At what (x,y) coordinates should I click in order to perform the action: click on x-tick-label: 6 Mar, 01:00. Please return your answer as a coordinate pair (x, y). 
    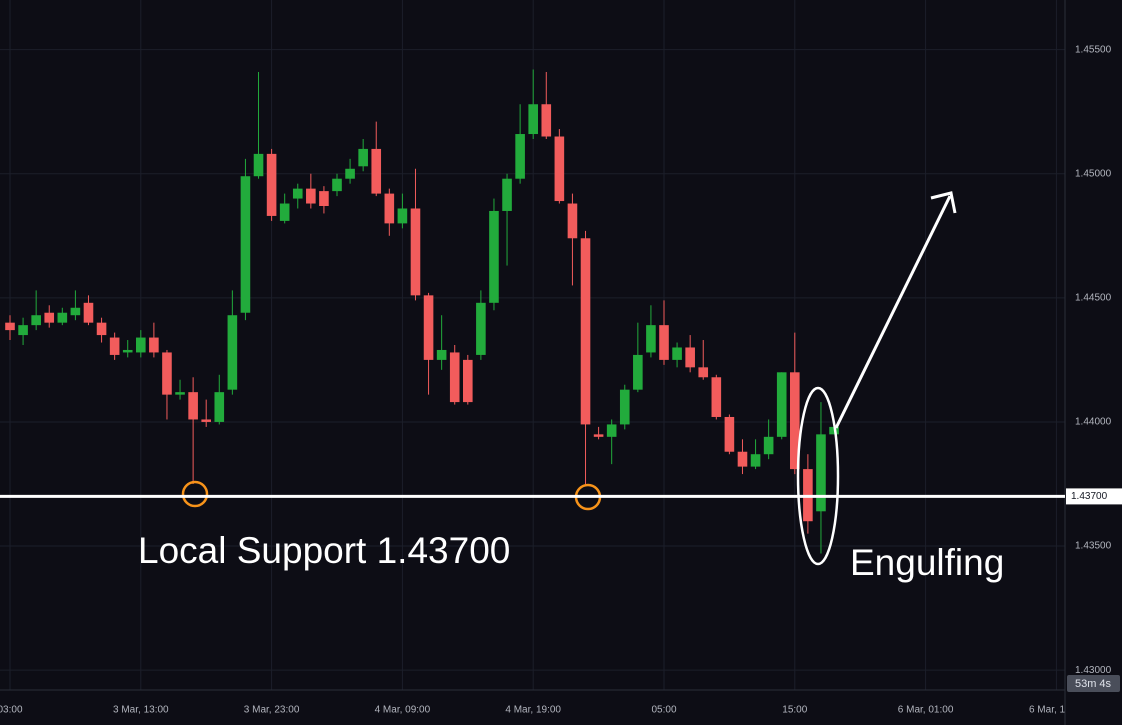
    Looking at the image, I should click on (926, 710).